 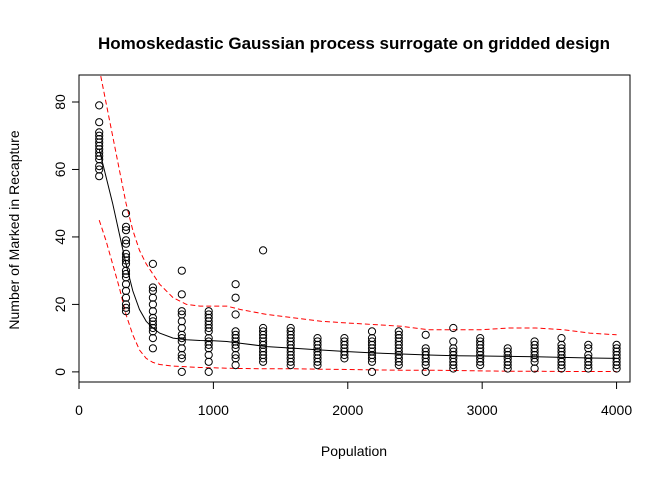 I want to click on x-tick-label: 0, so click(x=79, y=410).